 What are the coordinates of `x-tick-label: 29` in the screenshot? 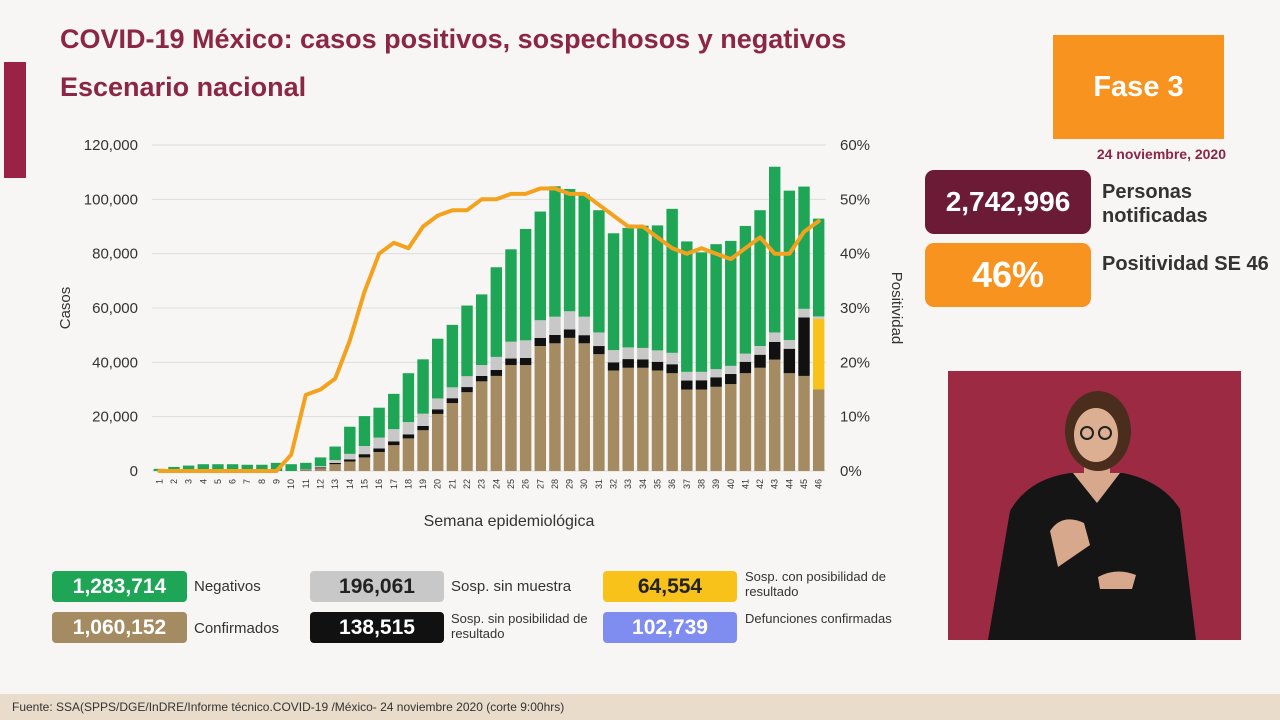 It's located at (570, 484).